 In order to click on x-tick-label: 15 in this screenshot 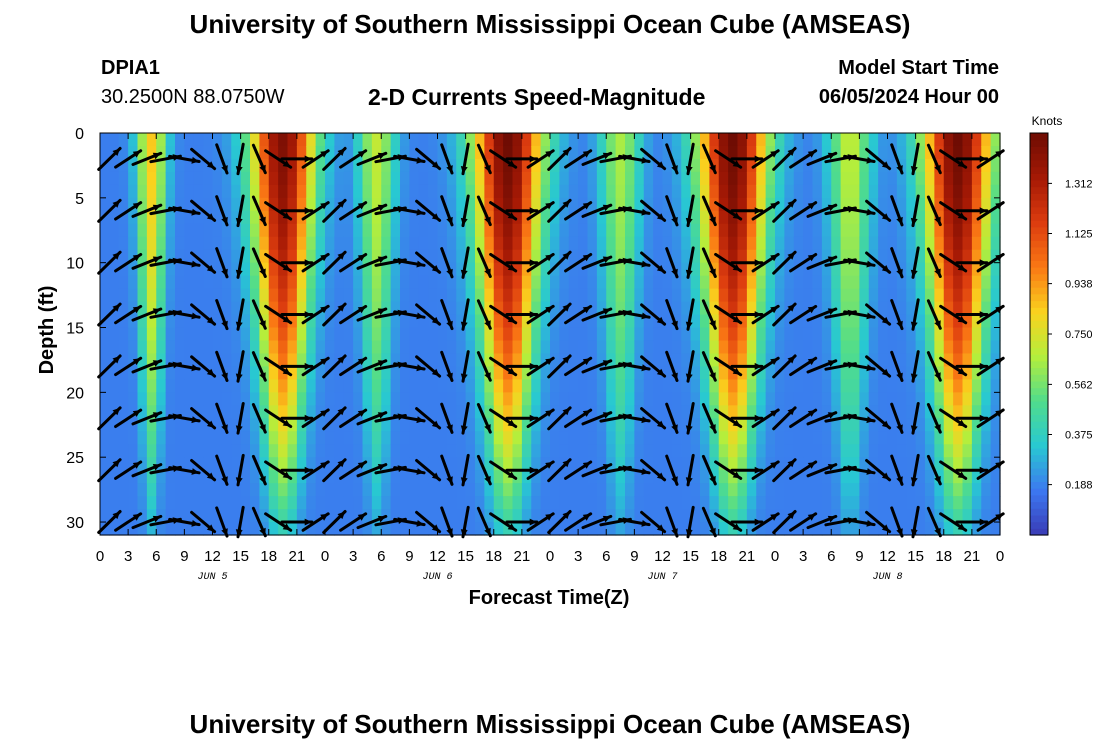, I will do `click(465, 556)`.